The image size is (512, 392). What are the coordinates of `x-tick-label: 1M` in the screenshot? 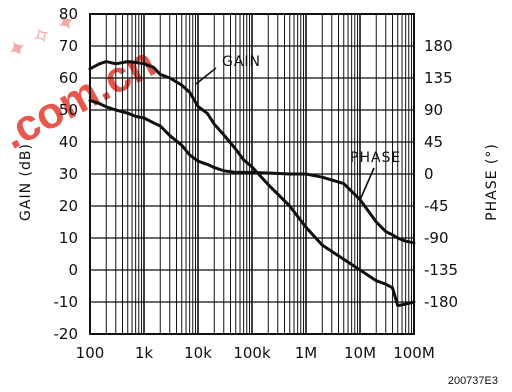 It's located at (306, 353).